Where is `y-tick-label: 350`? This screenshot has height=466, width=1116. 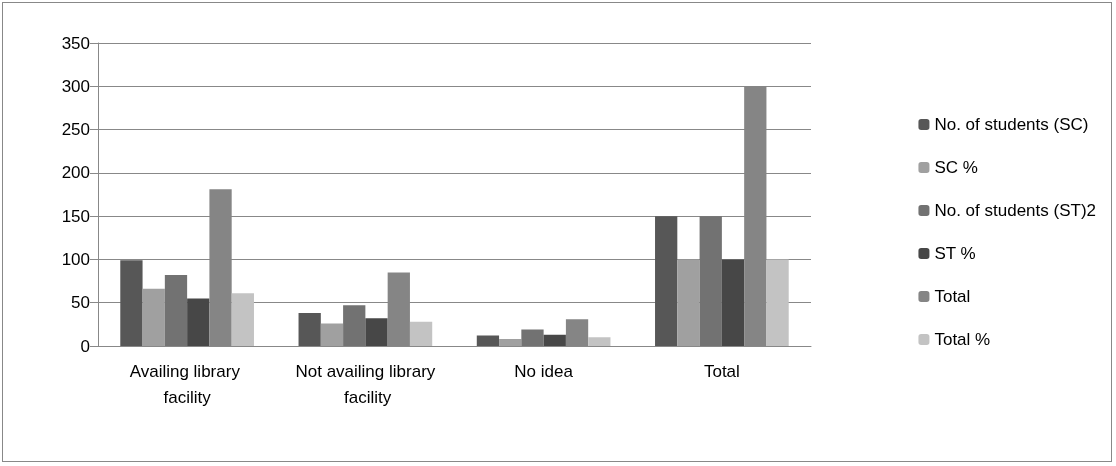
y-tick-label: 350 is located at coordinates (75, 43).